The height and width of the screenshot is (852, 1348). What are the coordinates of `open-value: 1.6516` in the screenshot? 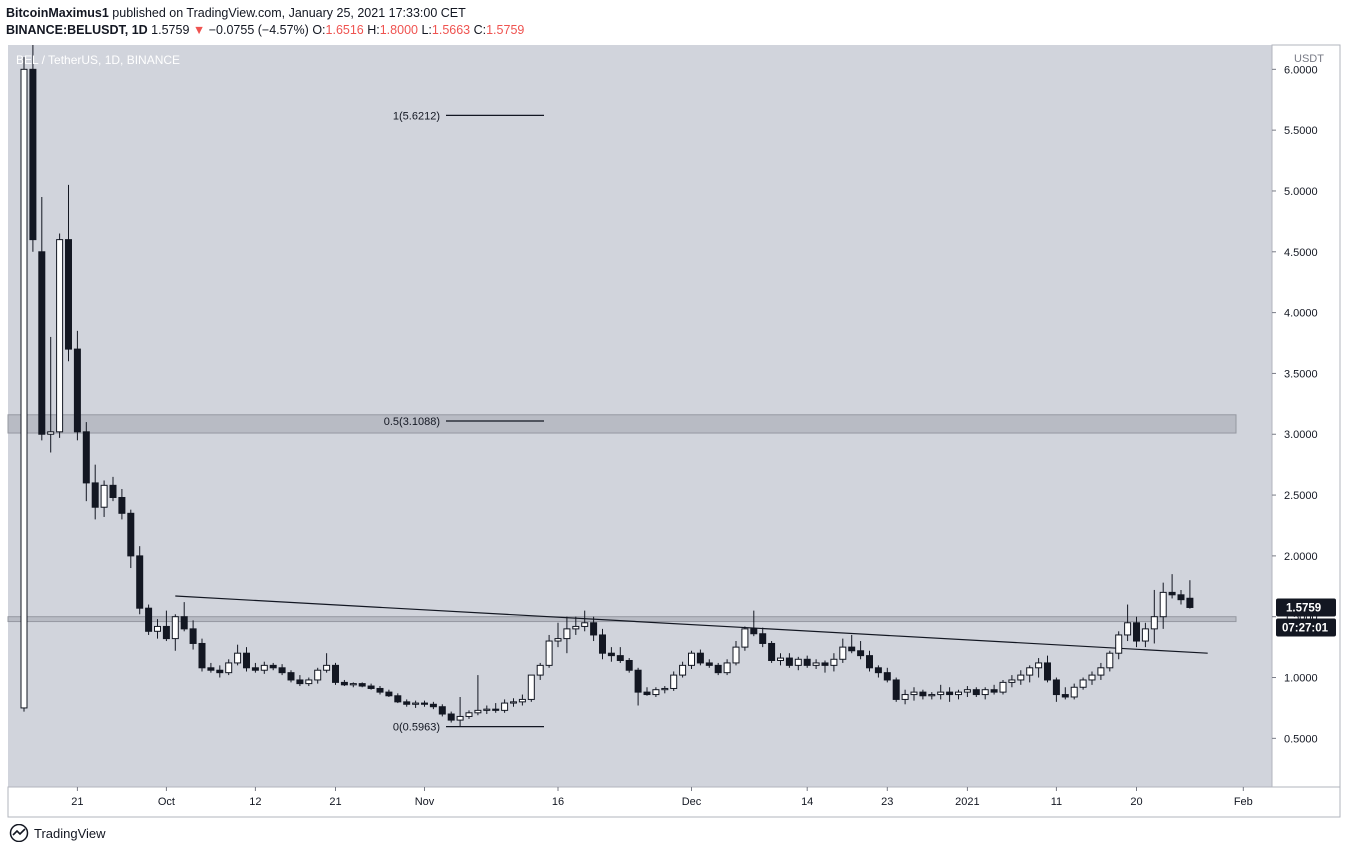 It's located at (344, 30).